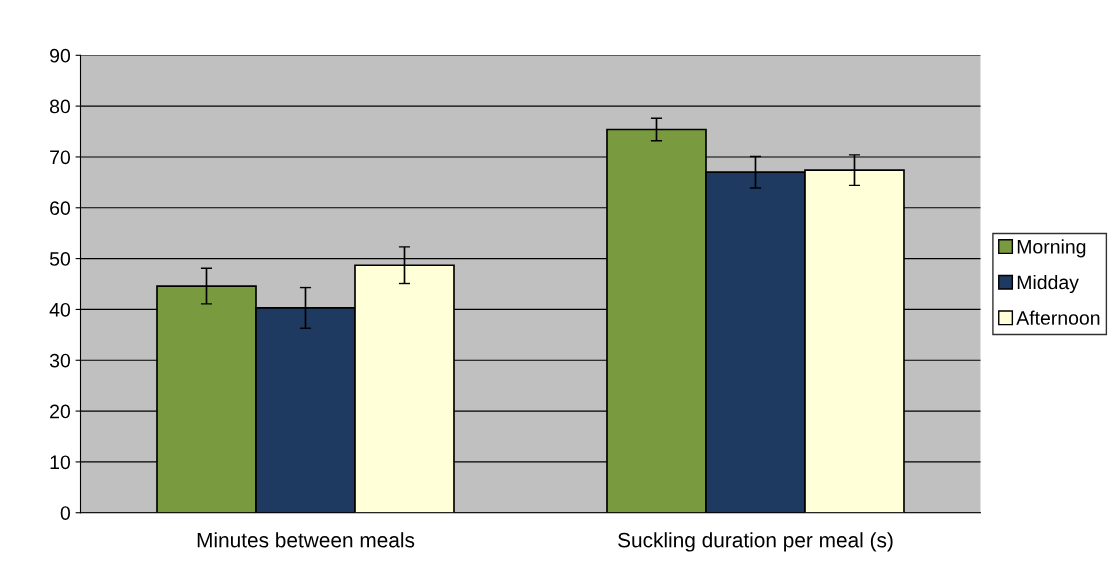  I want to click on y-tick-label: 0, so click(65, 513).